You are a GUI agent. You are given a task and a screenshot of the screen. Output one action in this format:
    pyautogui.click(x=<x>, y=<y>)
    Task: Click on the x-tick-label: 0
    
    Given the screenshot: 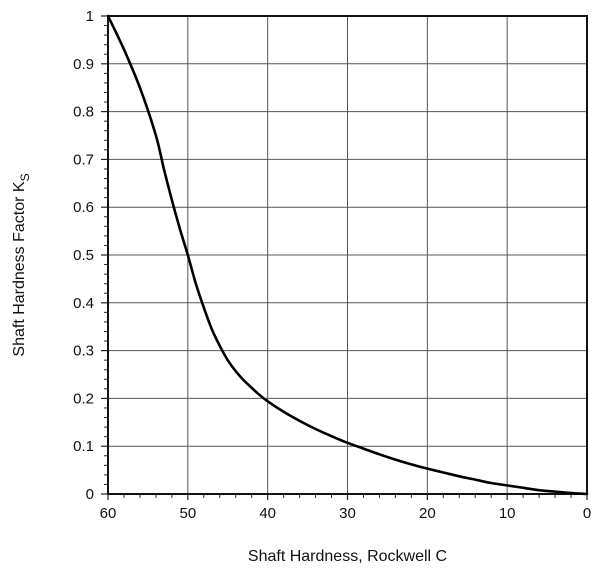 What is the action you would take?
    pyautogui.click(x=587, y=513)
    